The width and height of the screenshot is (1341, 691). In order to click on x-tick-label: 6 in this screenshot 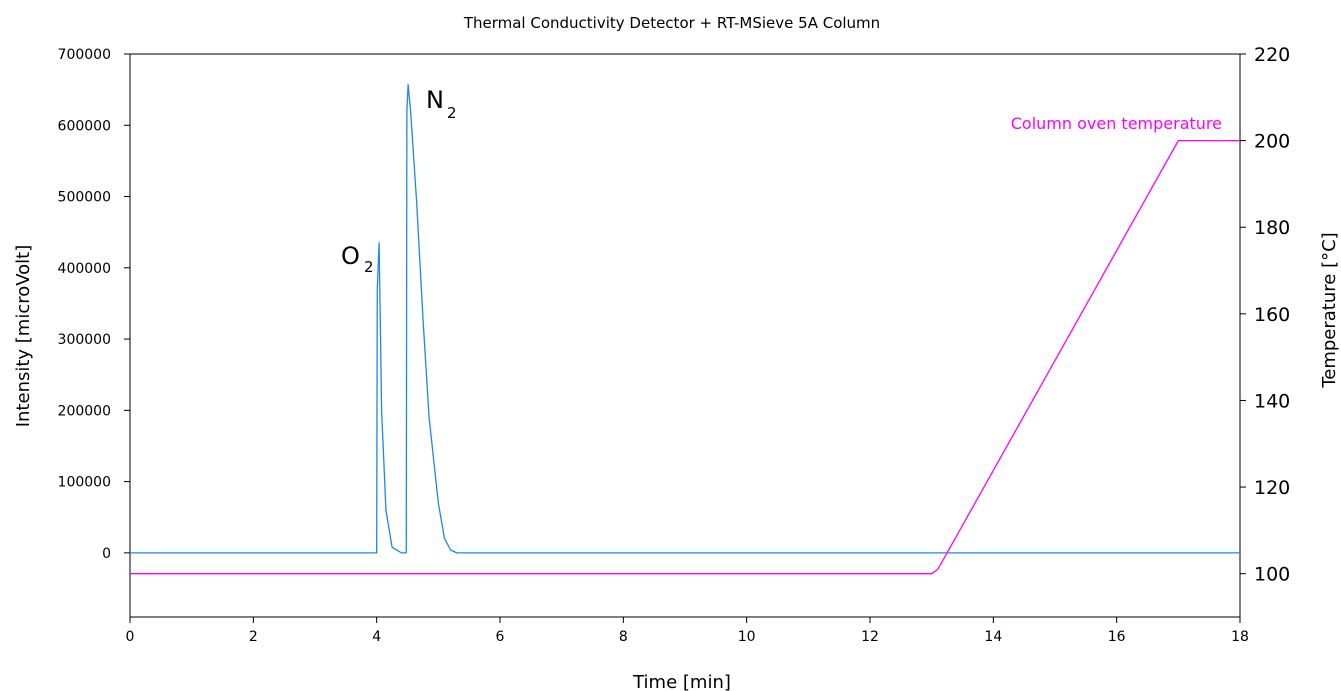, I will do `click(500, 637)`.